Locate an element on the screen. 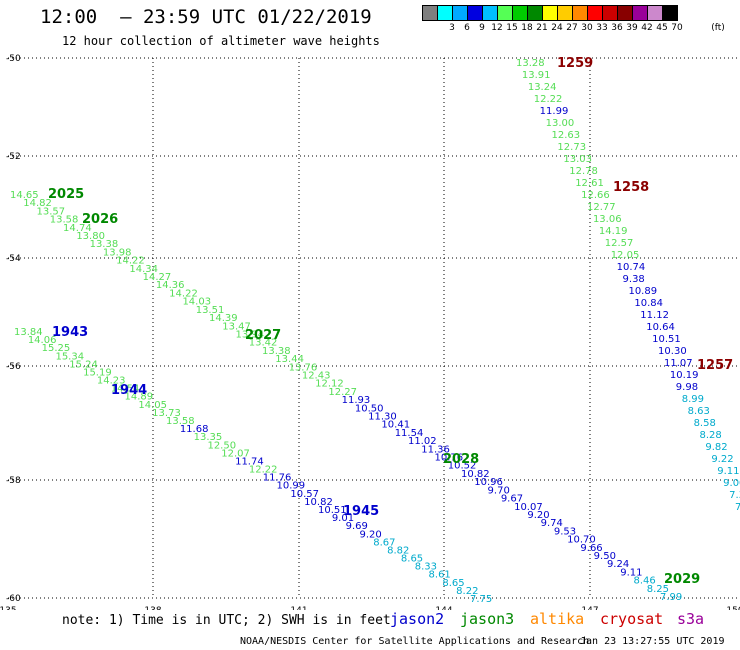 This screenshot has width=740, height=650. jason3-track-value: 11.36 is located at coordinates (435, 449).